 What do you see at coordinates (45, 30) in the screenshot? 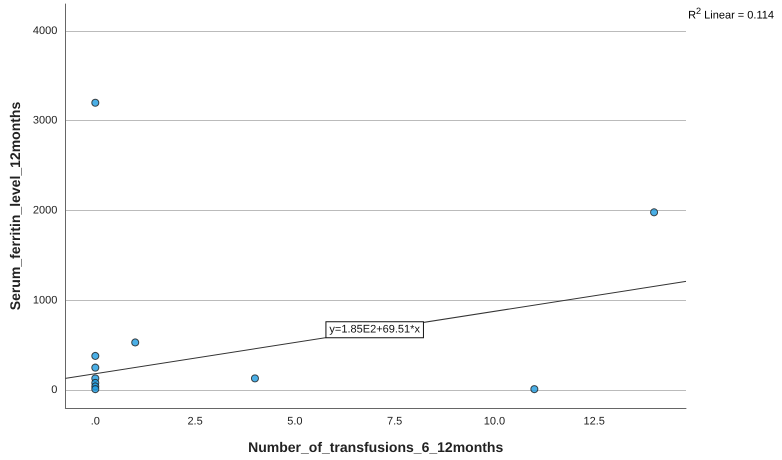
I see `y-tick-label: 4000` at bounding box center [45, 30].